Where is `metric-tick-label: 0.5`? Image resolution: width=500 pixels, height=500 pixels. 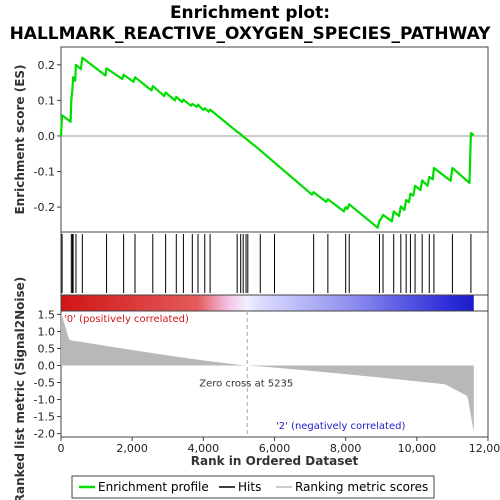
metric-tick-label: 0.5 is located at coordinates (47, 348).